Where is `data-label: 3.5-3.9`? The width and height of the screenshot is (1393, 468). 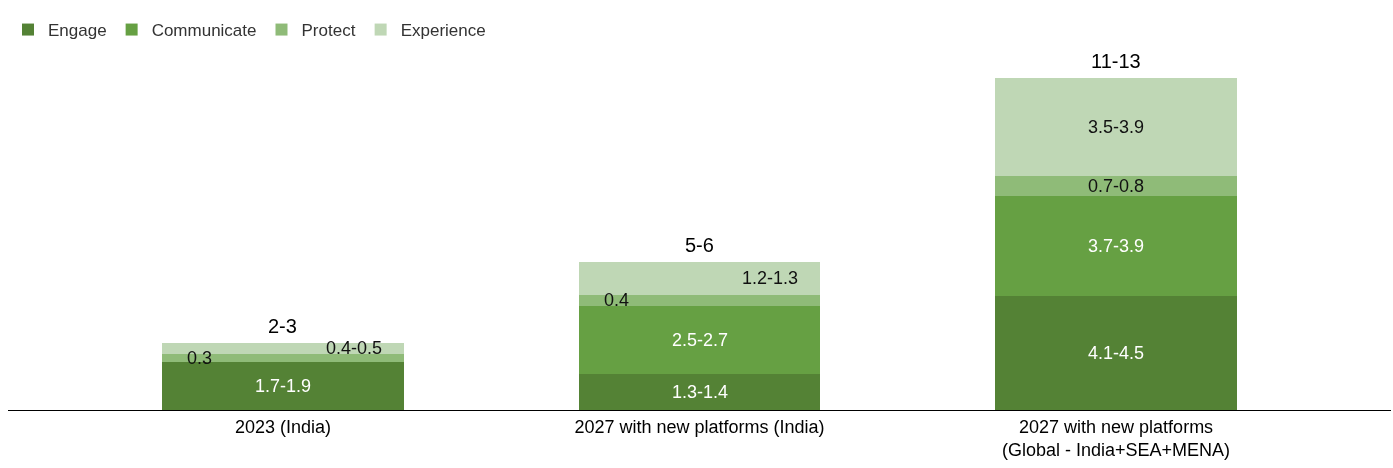
data-label: 3.5-3.9 is located at coordinates (1116, 127).